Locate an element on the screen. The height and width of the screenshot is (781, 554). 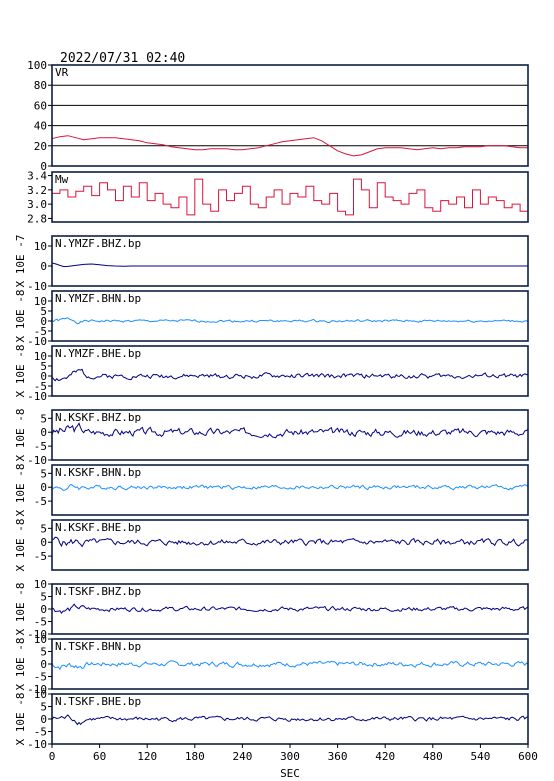
x-tick-label: 540 is located at coordinates (480, 756).